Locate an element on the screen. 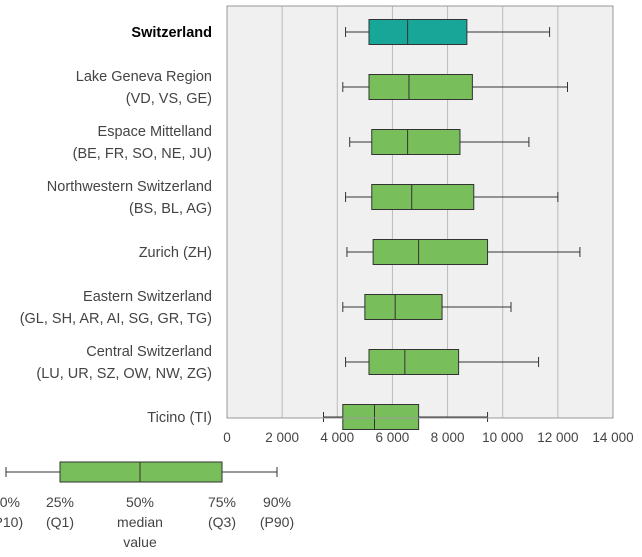 The width and height of the screenshot is (642, 557). x-tick-label: 10 000 is located at coordinates (502, 437).